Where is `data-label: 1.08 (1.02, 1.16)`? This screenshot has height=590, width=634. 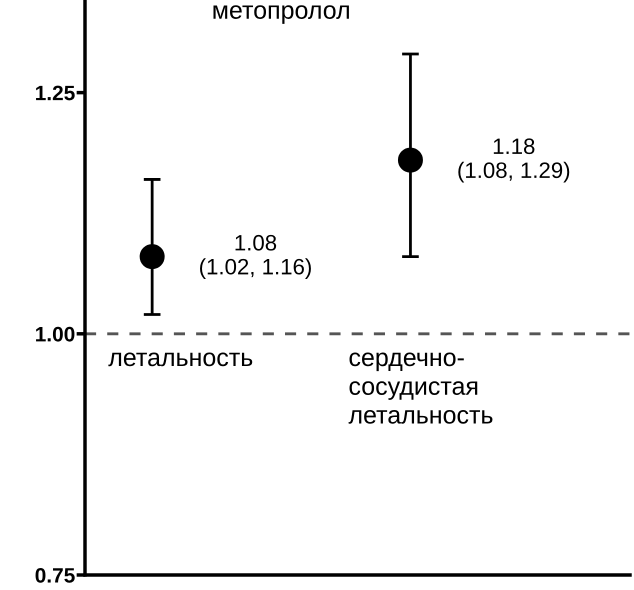 data-label: 1.08 (1.02, 1.16) is located at coordinates (255, 256).